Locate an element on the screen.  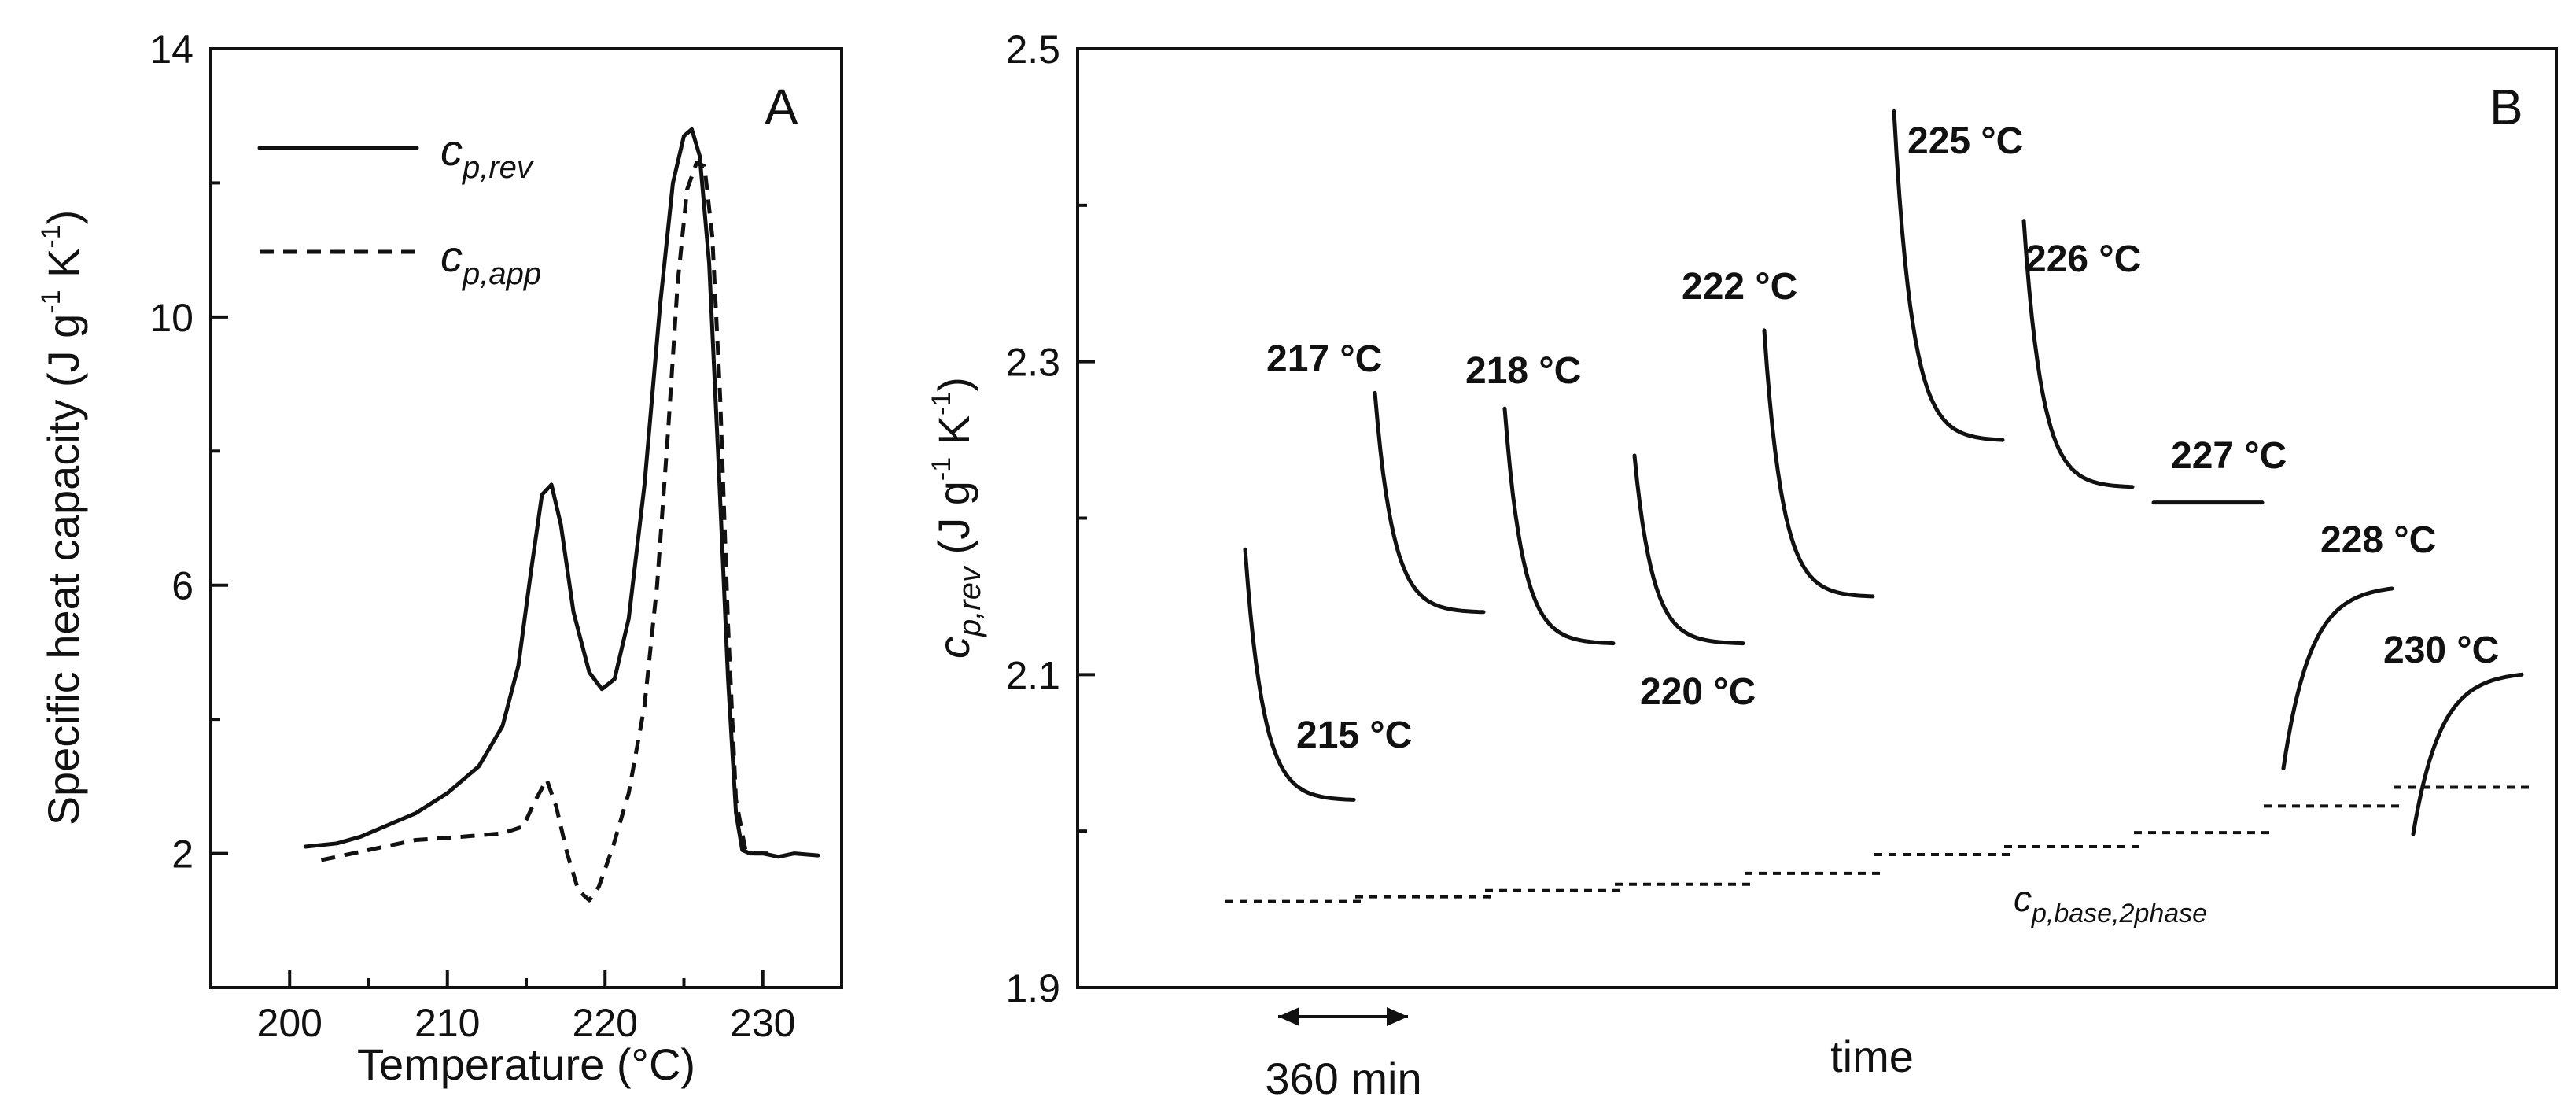
panel-a-x-tick-label: 200 is located at coordinates (289, 1023).